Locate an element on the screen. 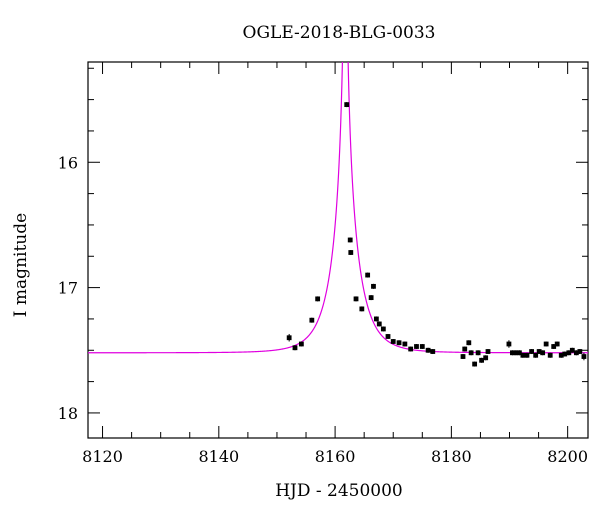 The height and width of the screenshot is (516, 600). x-tick-label: 8120 is located at coordinates (102, 456).